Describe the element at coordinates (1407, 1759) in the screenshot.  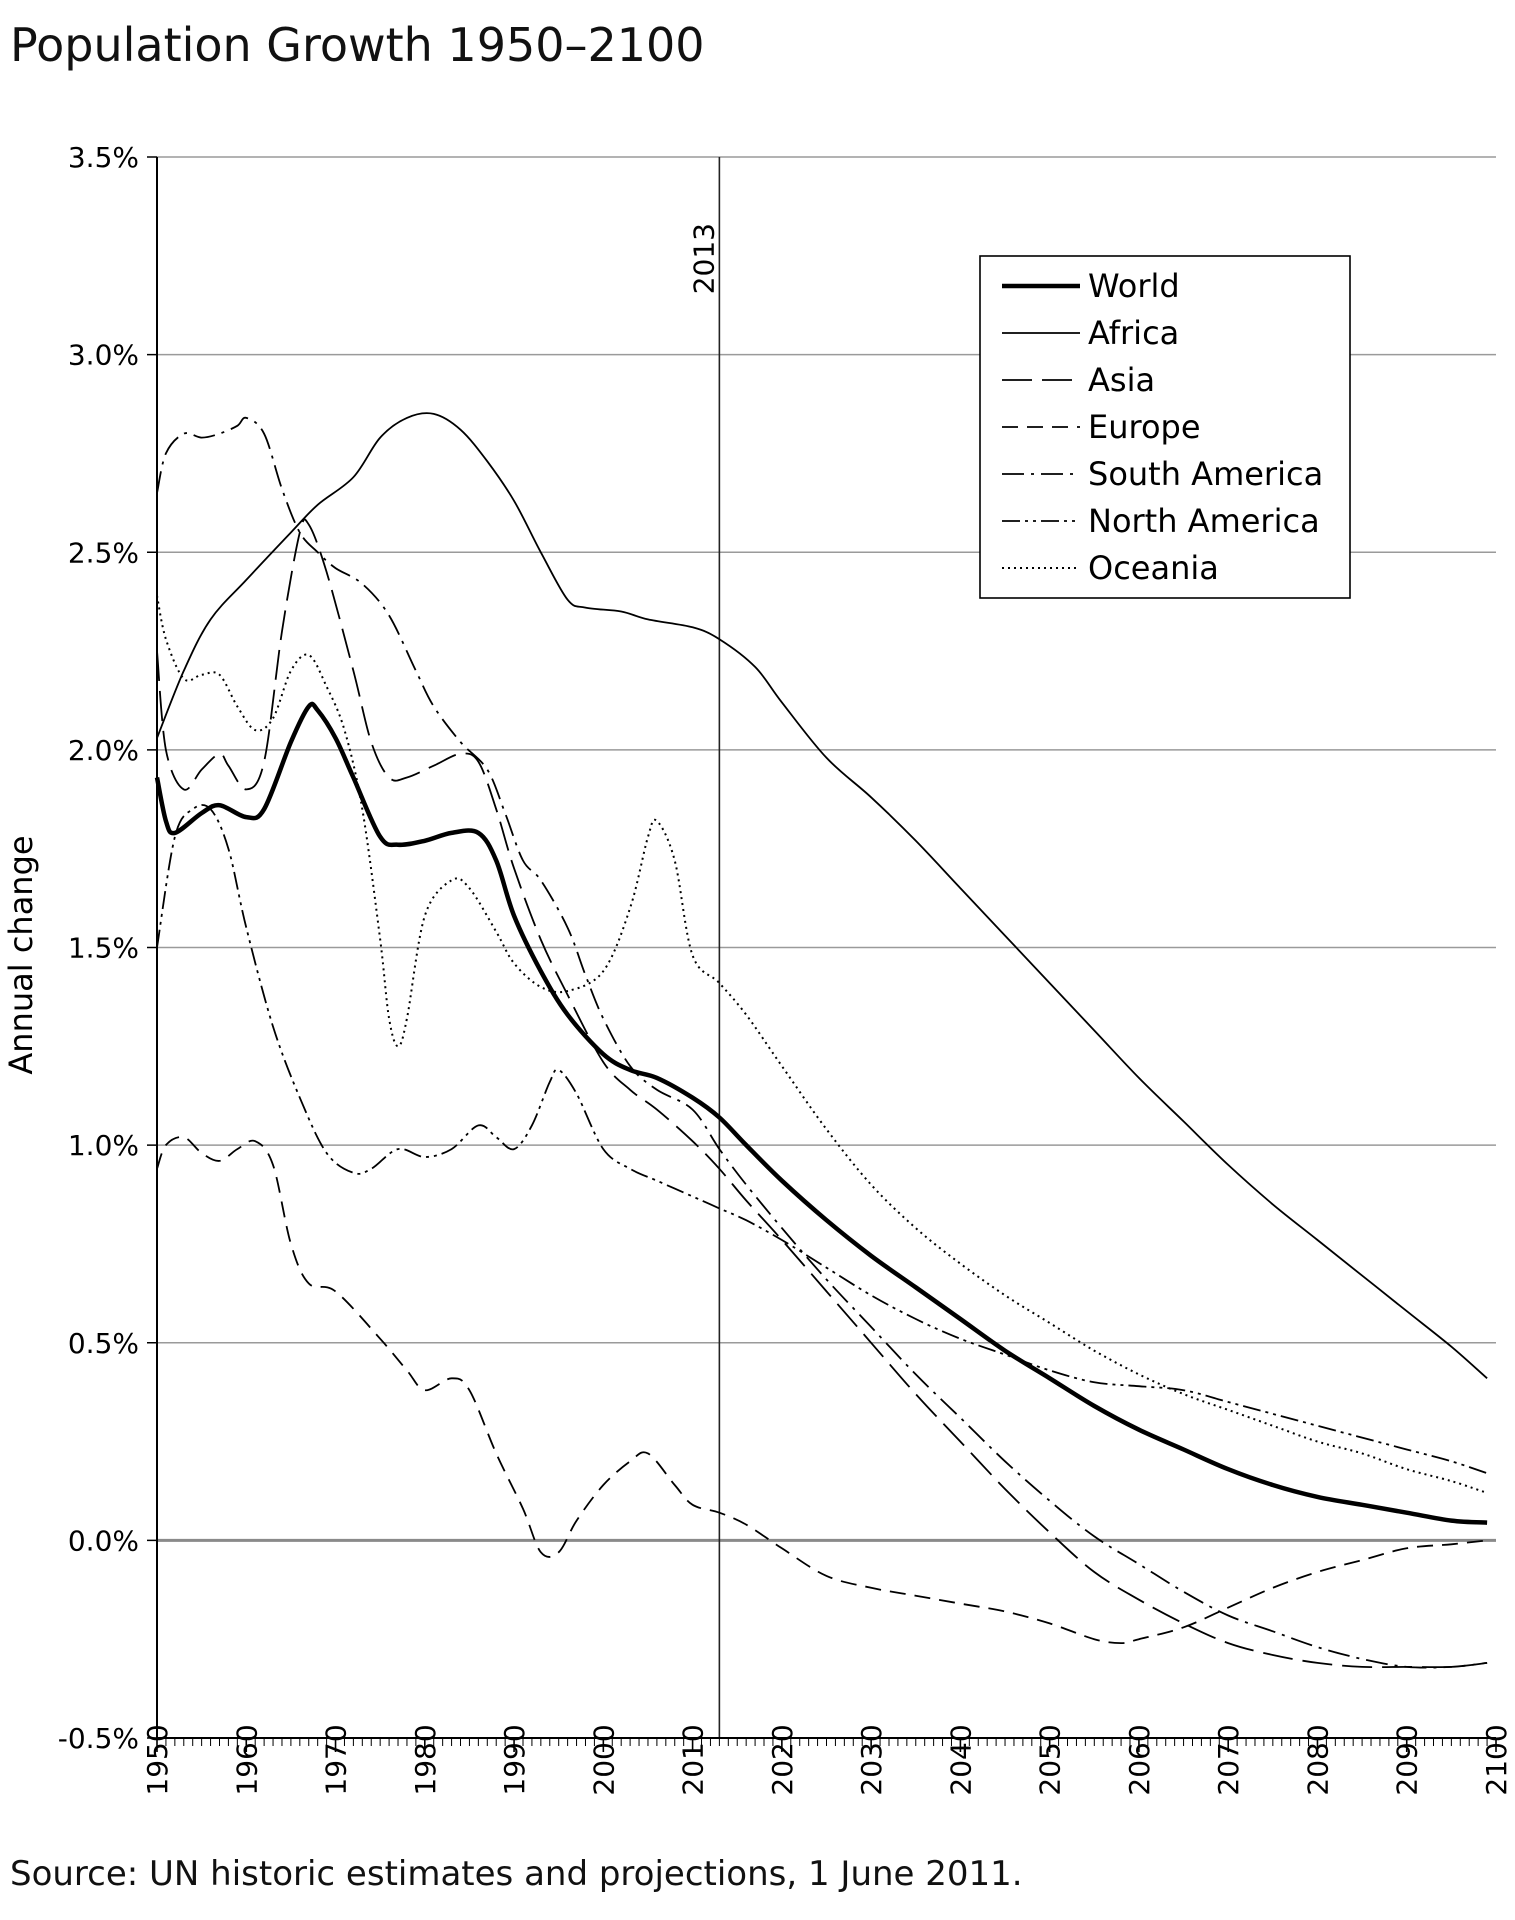
I see `x-tick-label: 2090` at that location.